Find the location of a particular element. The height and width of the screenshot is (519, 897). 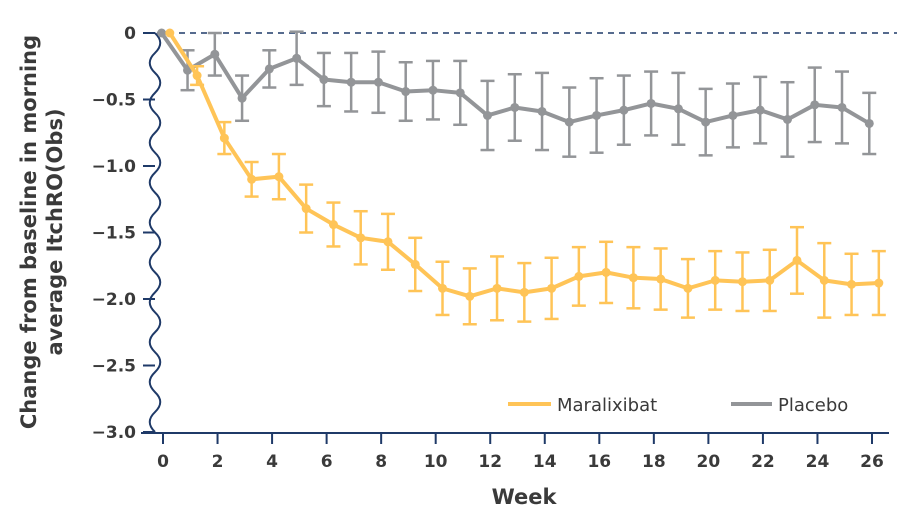

y-tick-label: −3.0 is located at coordinates (114, 433).